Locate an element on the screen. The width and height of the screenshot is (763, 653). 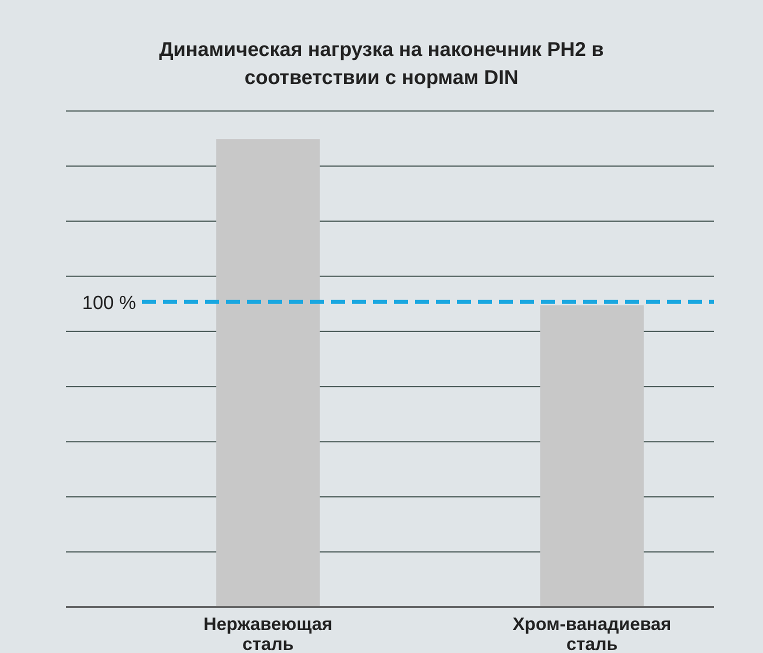
x-tick-label: Нержавеющая сталь is located at coordinates (268, 633).